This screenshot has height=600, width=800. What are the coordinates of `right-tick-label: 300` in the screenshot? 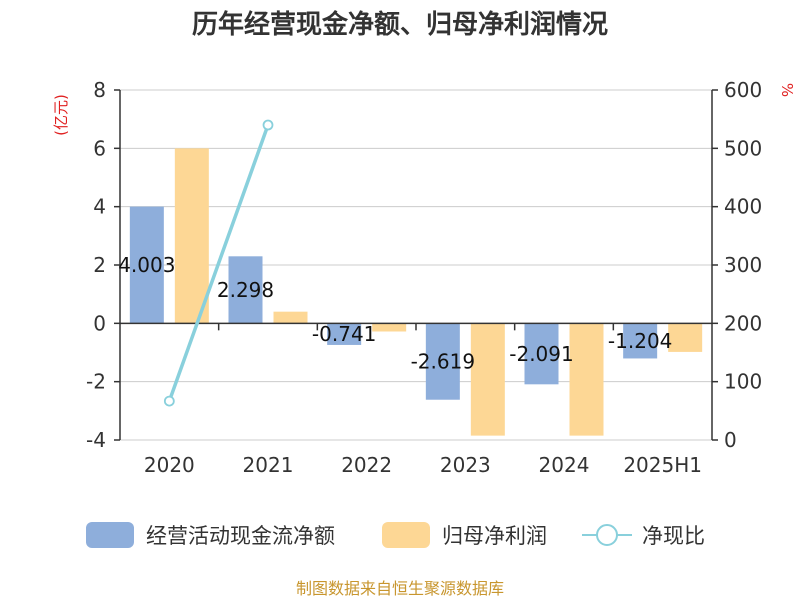 It's located at (743, 265).